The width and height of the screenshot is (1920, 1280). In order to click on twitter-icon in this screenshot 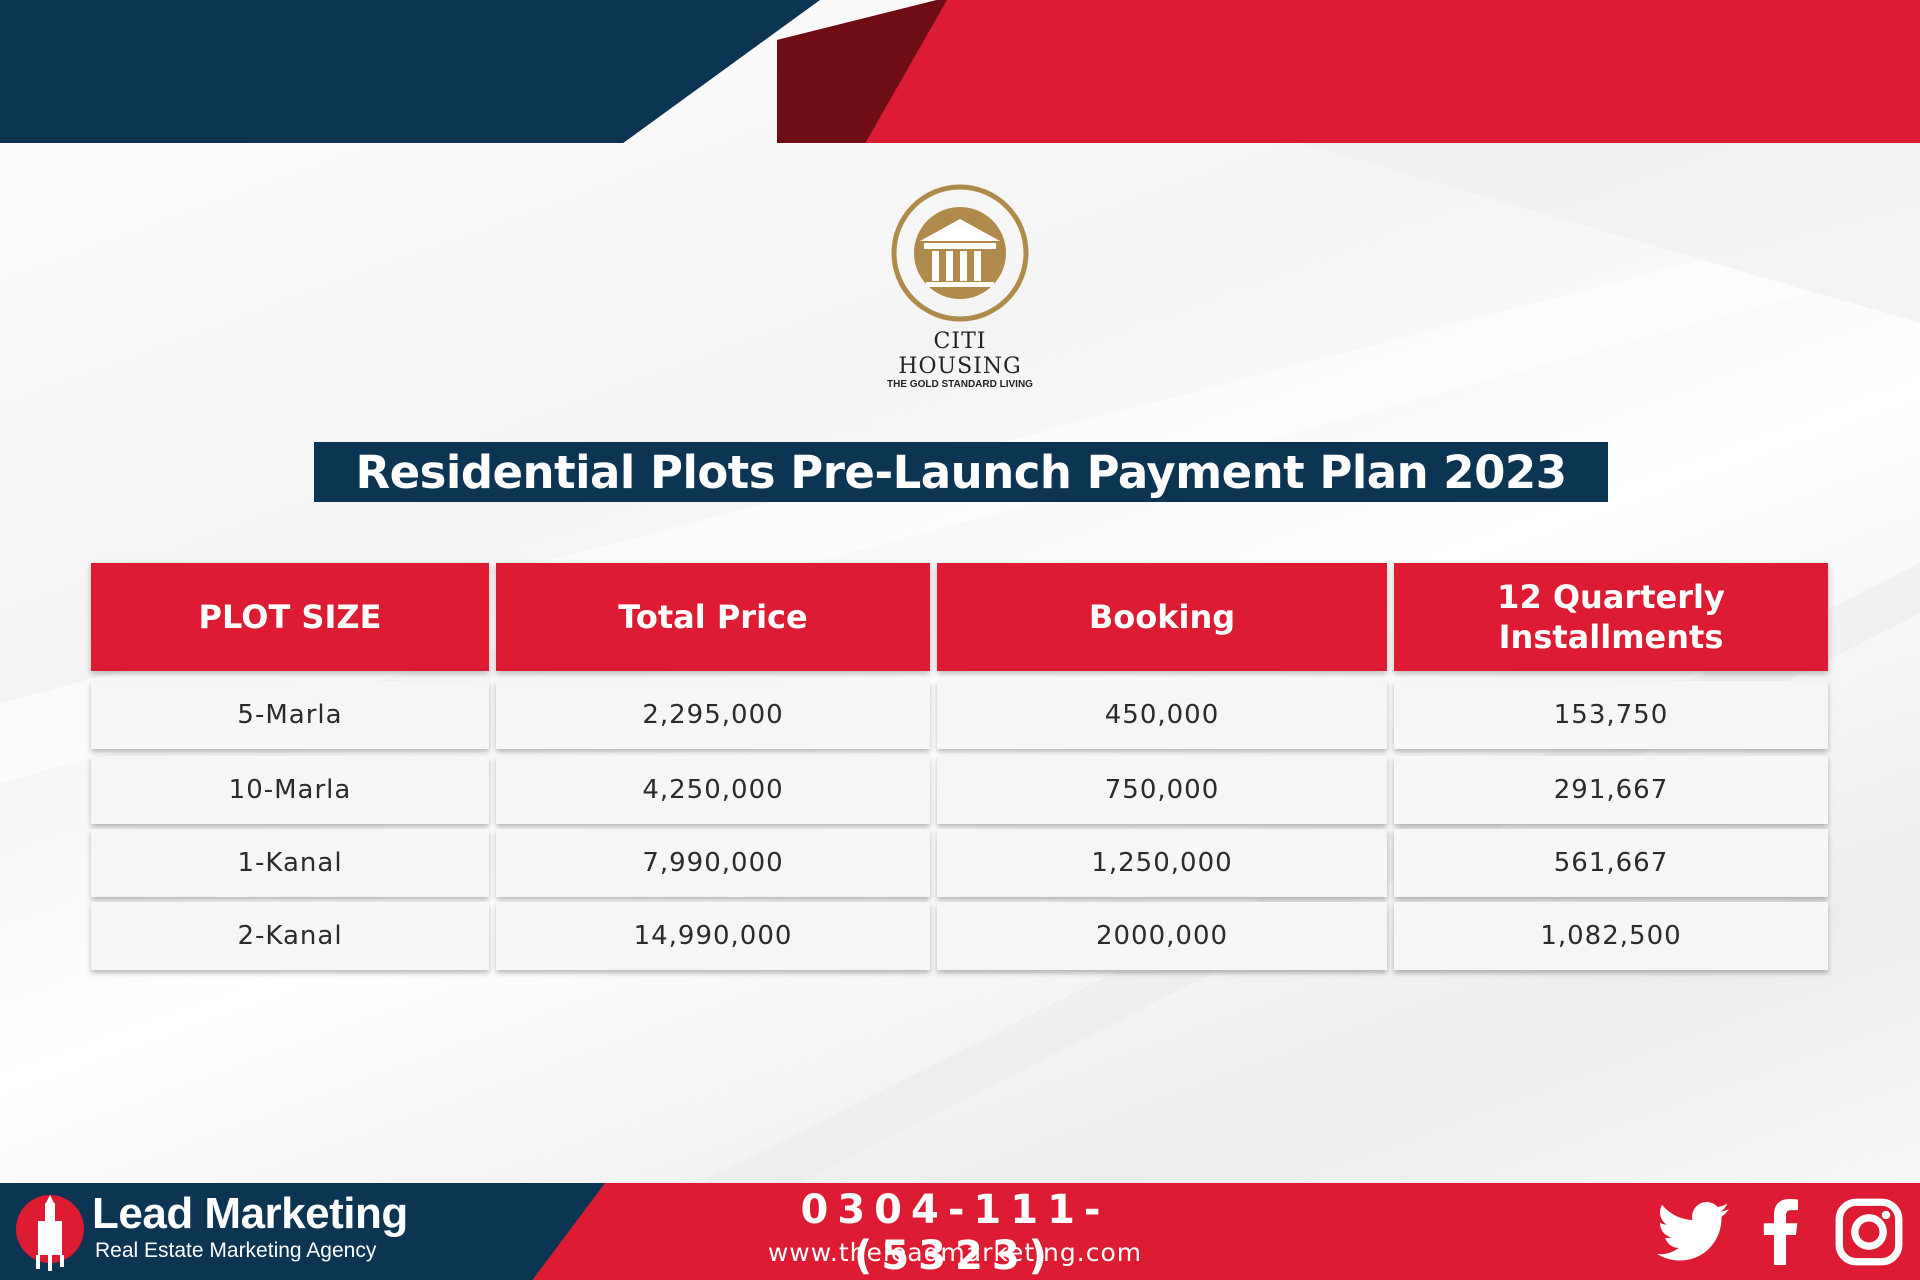, I will do `click(1693, 1232)`.